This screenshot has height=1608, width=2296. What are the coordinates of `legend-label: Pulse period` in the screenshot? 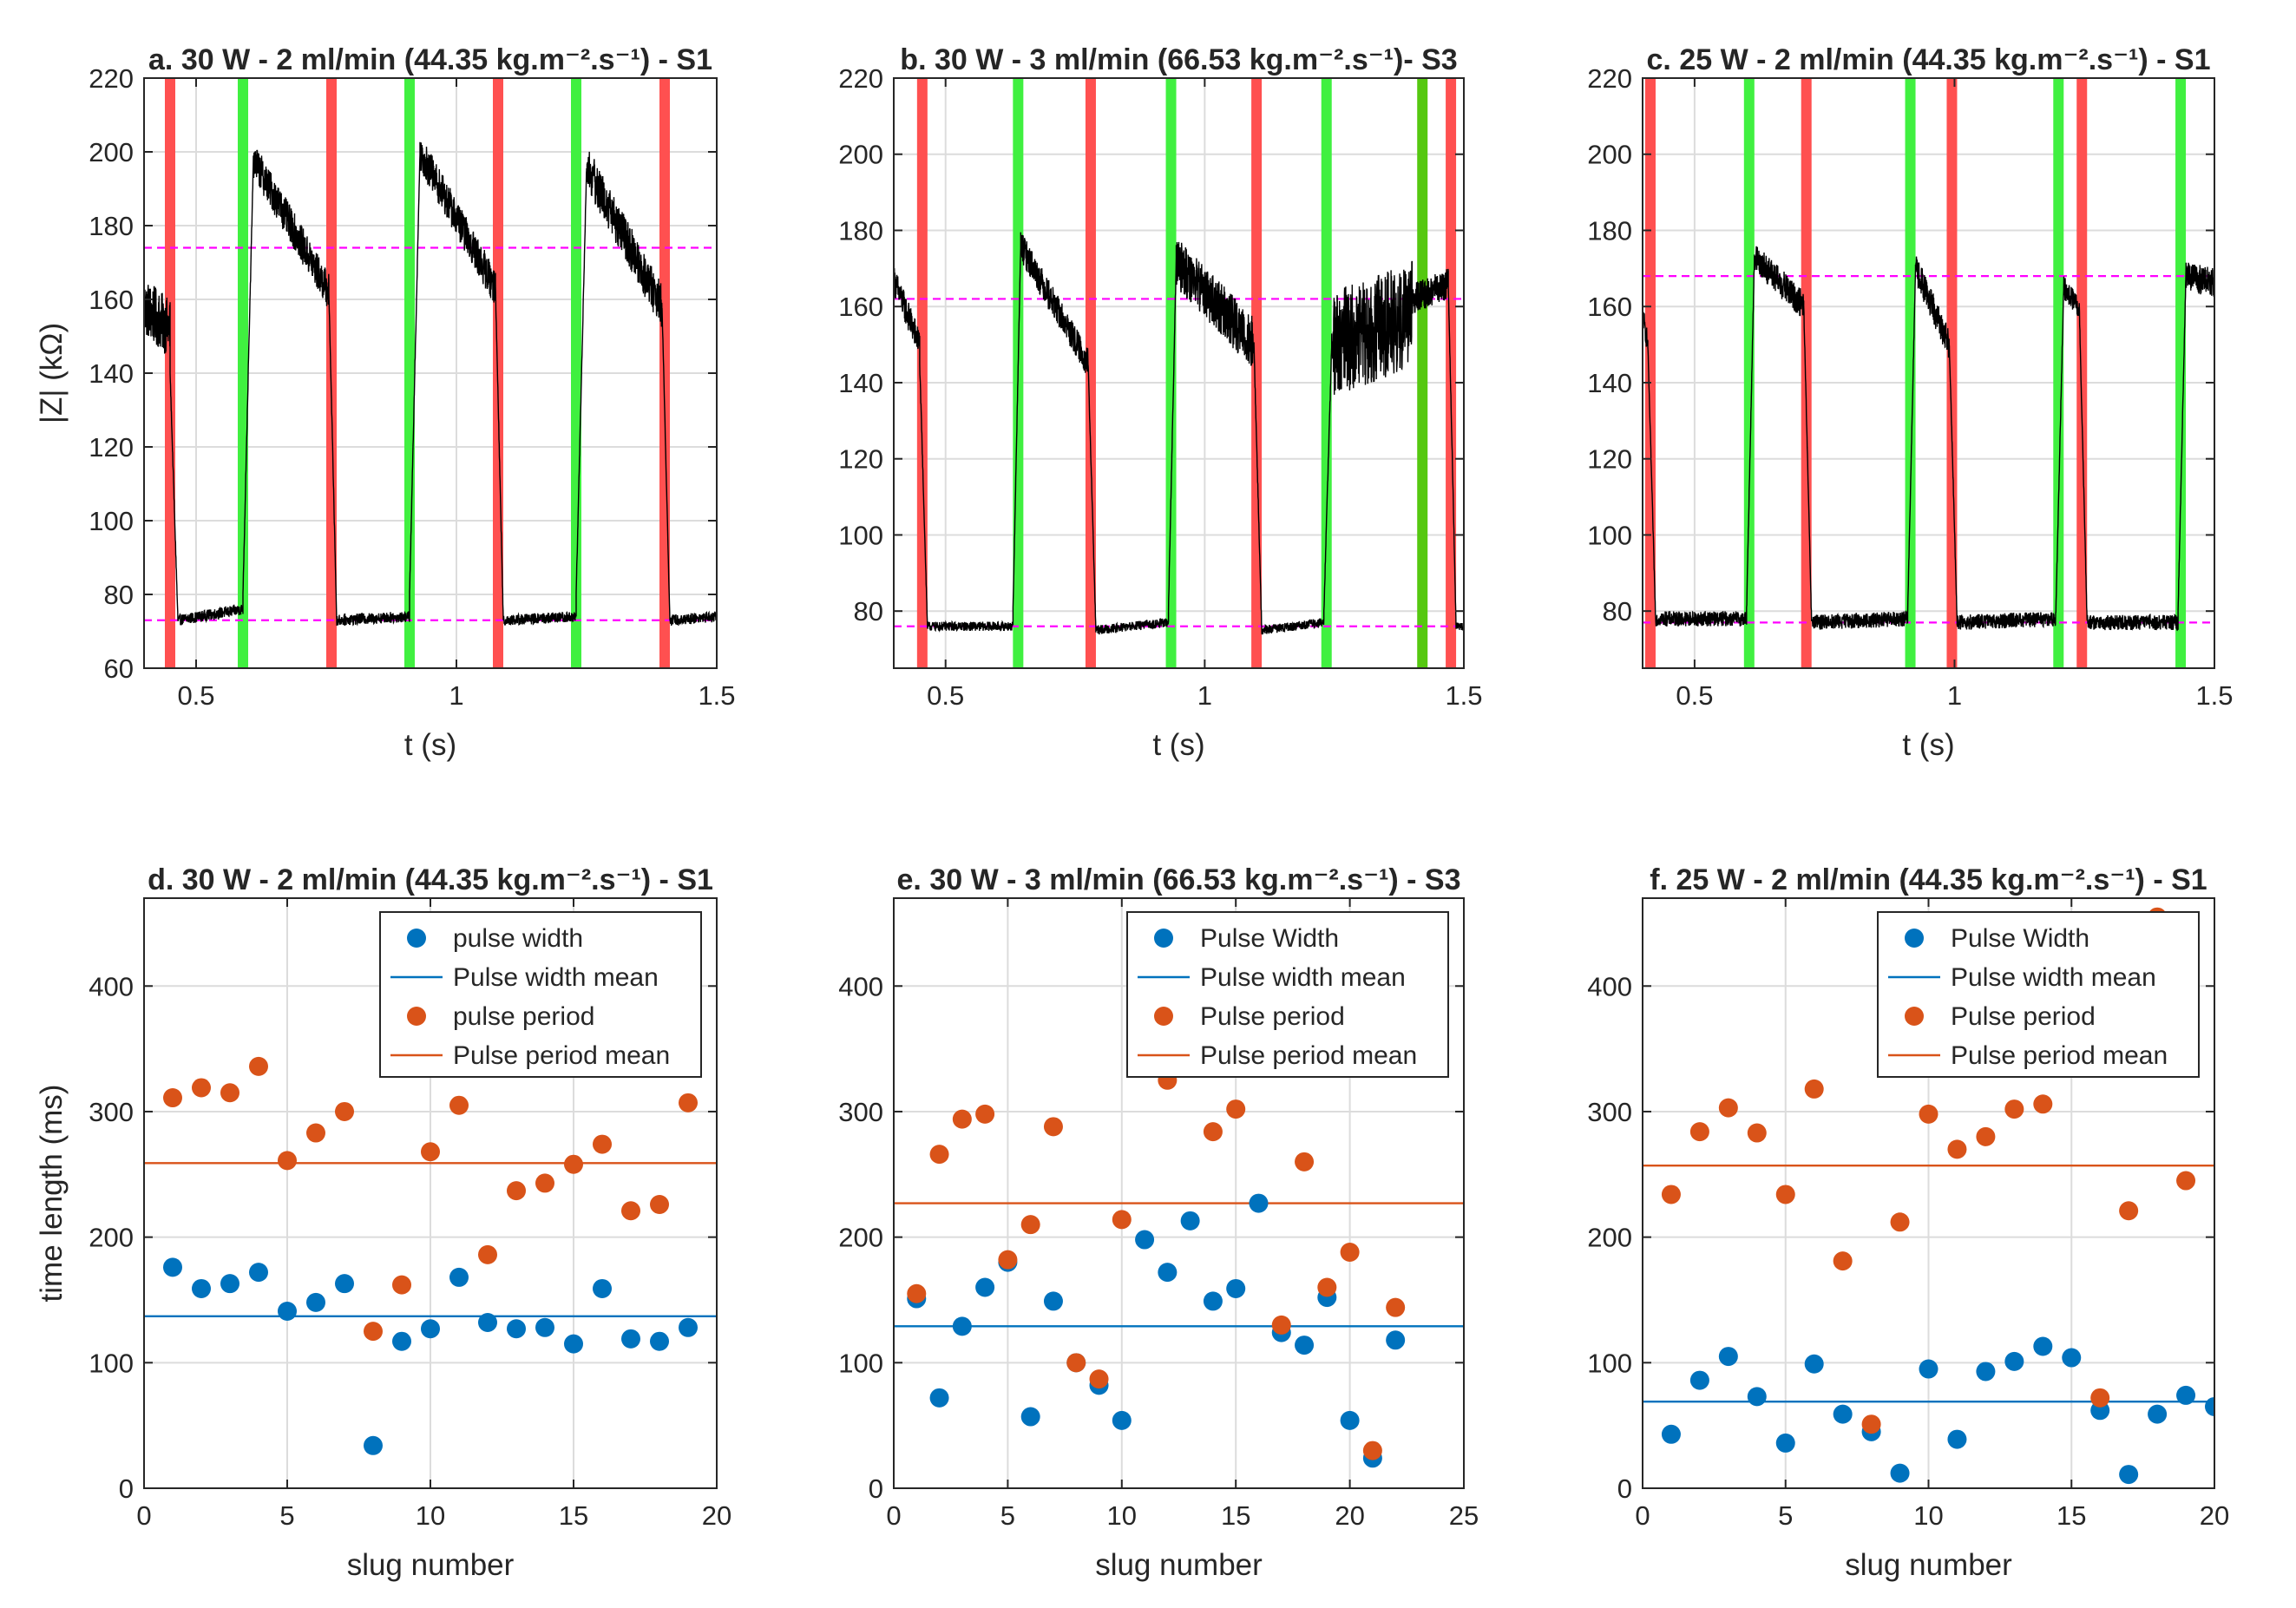 It's located at (2023, 1016).